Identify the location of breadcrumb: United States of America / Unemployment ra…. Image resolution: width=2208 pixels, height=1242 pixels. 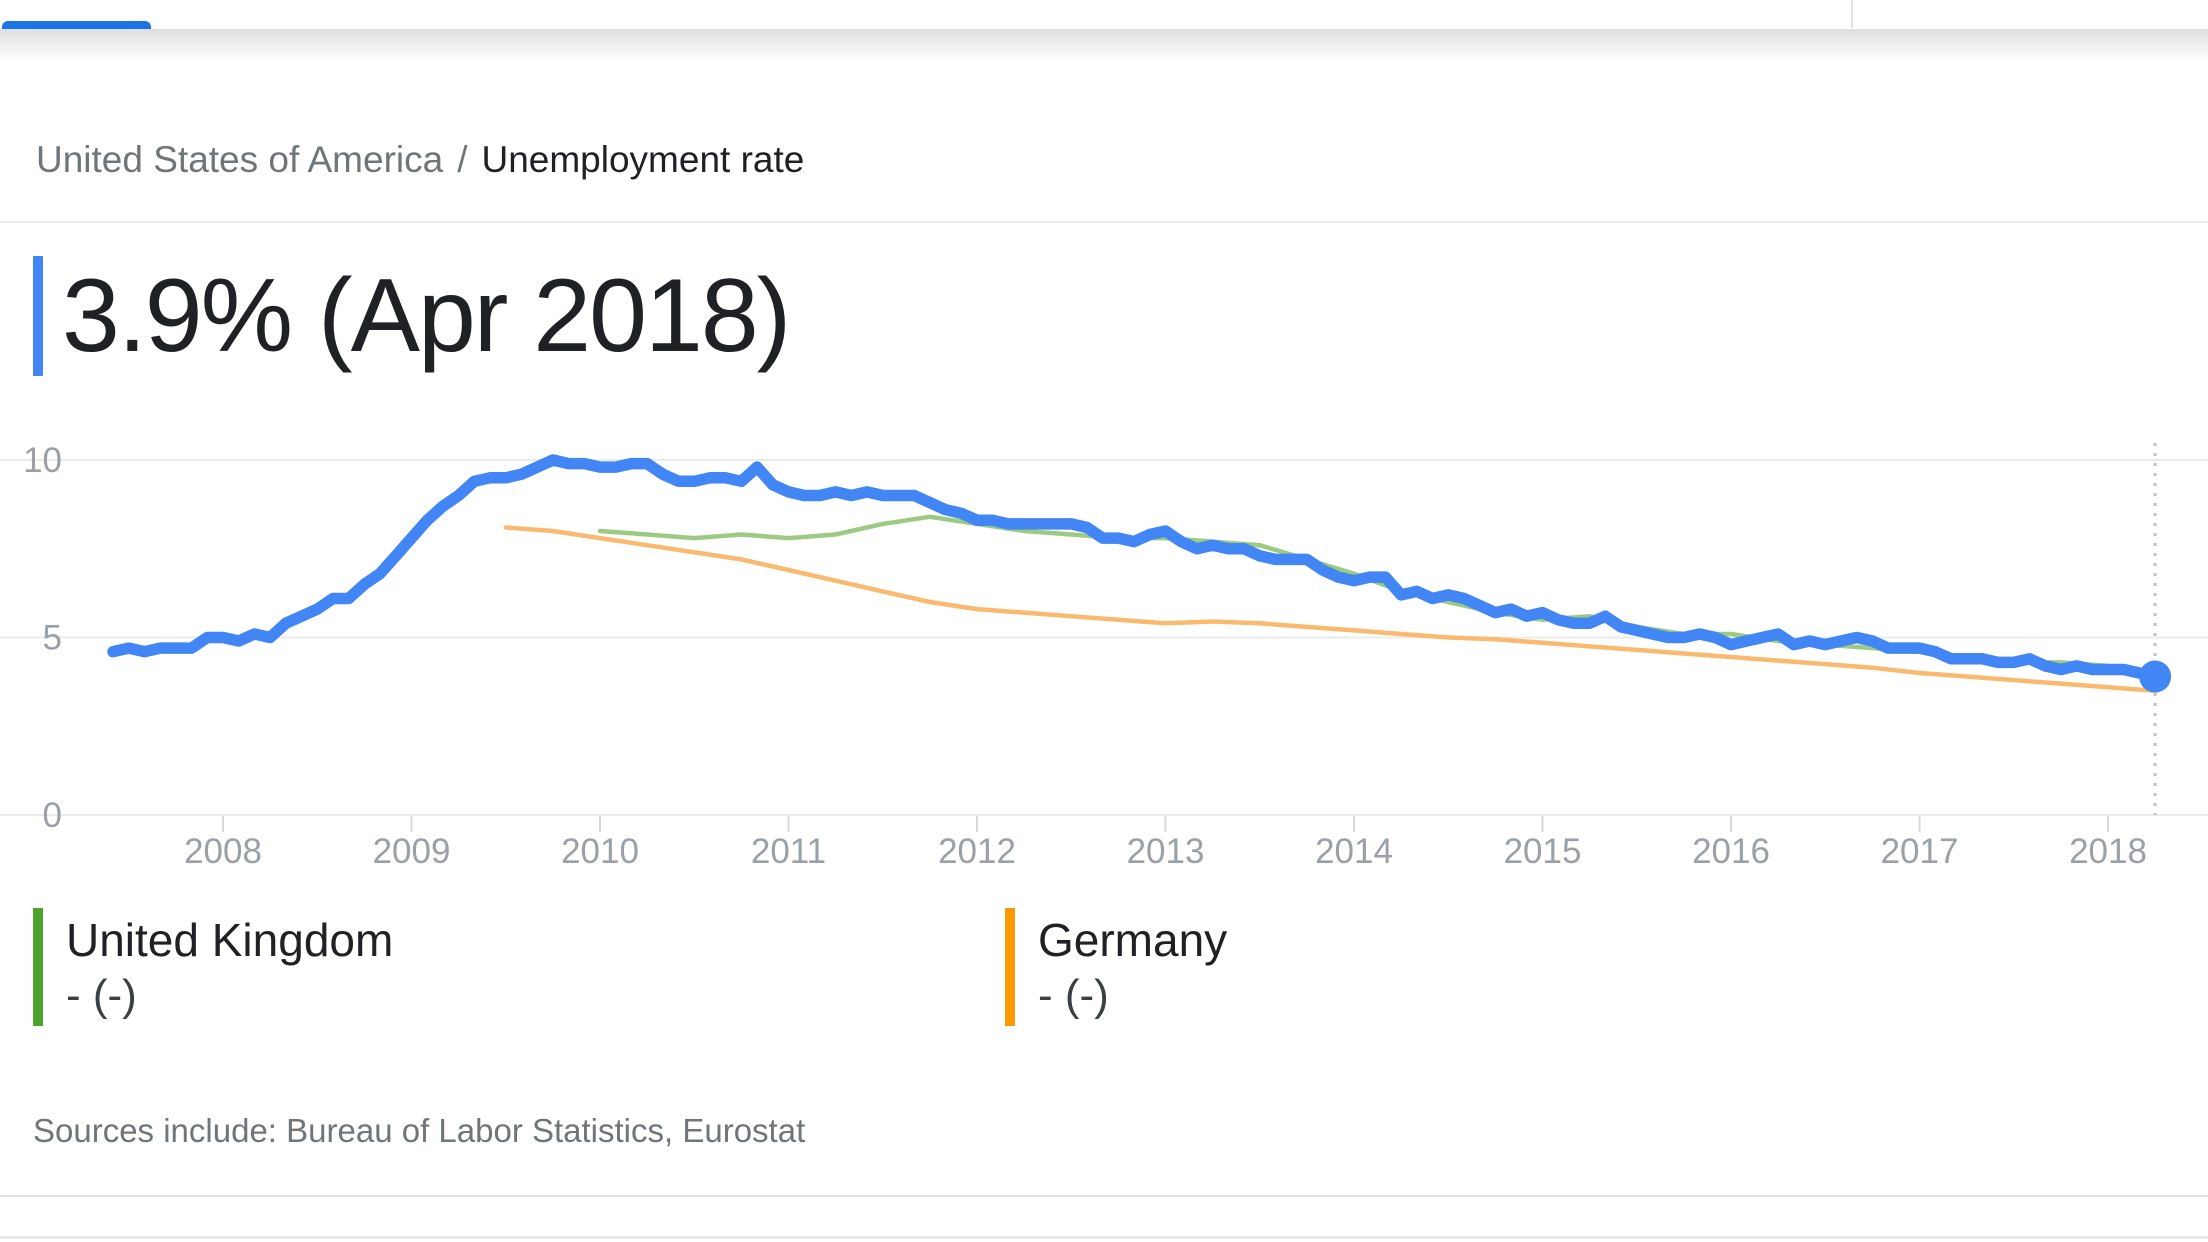
(420, 160).